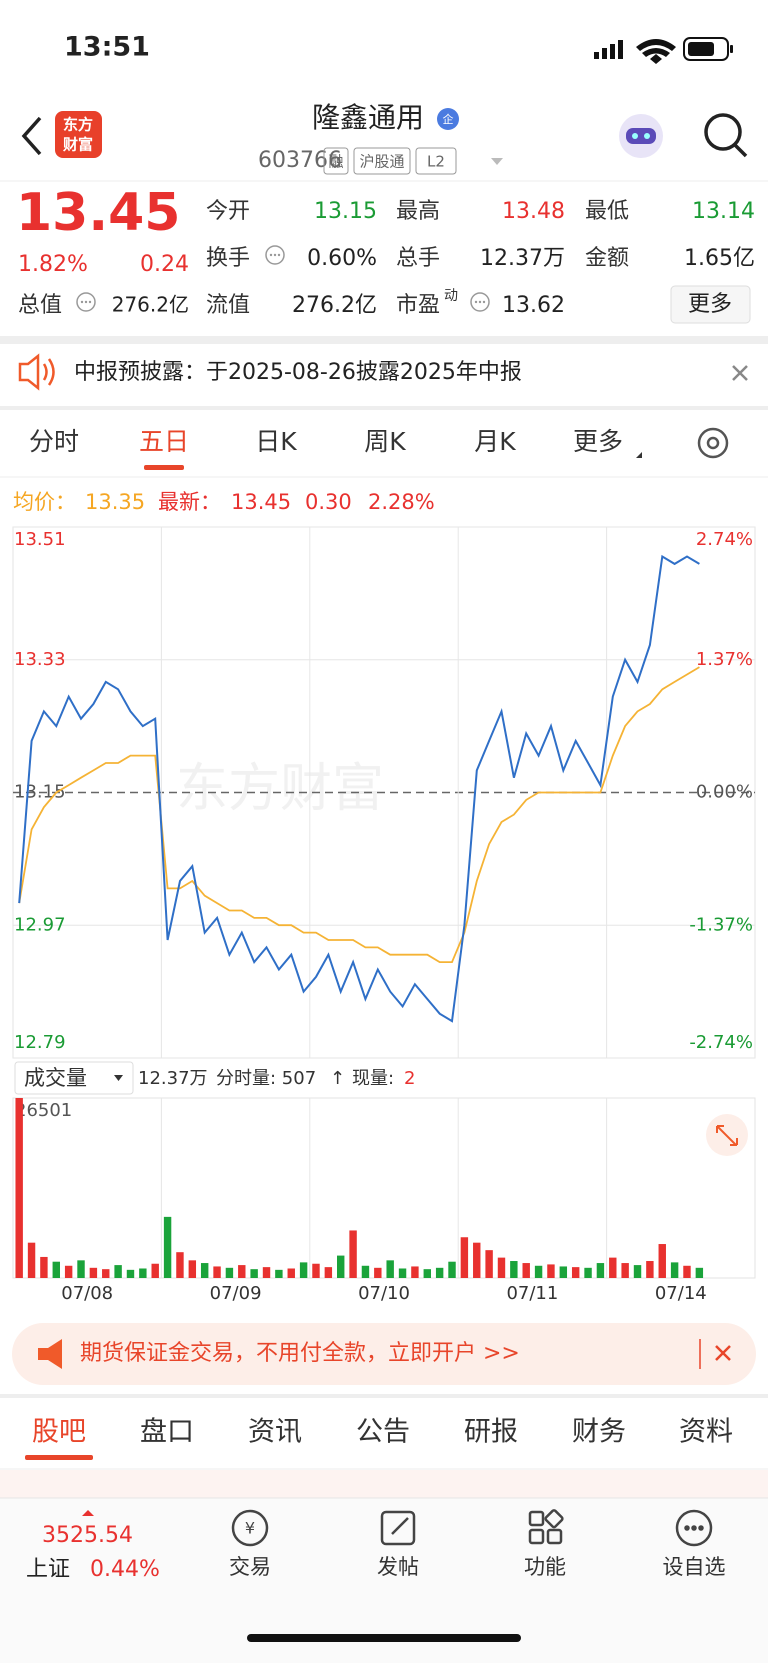  Describe the element at coordinates (78, 125) in the screenshot. I see `logo-text: 东方` at that location.